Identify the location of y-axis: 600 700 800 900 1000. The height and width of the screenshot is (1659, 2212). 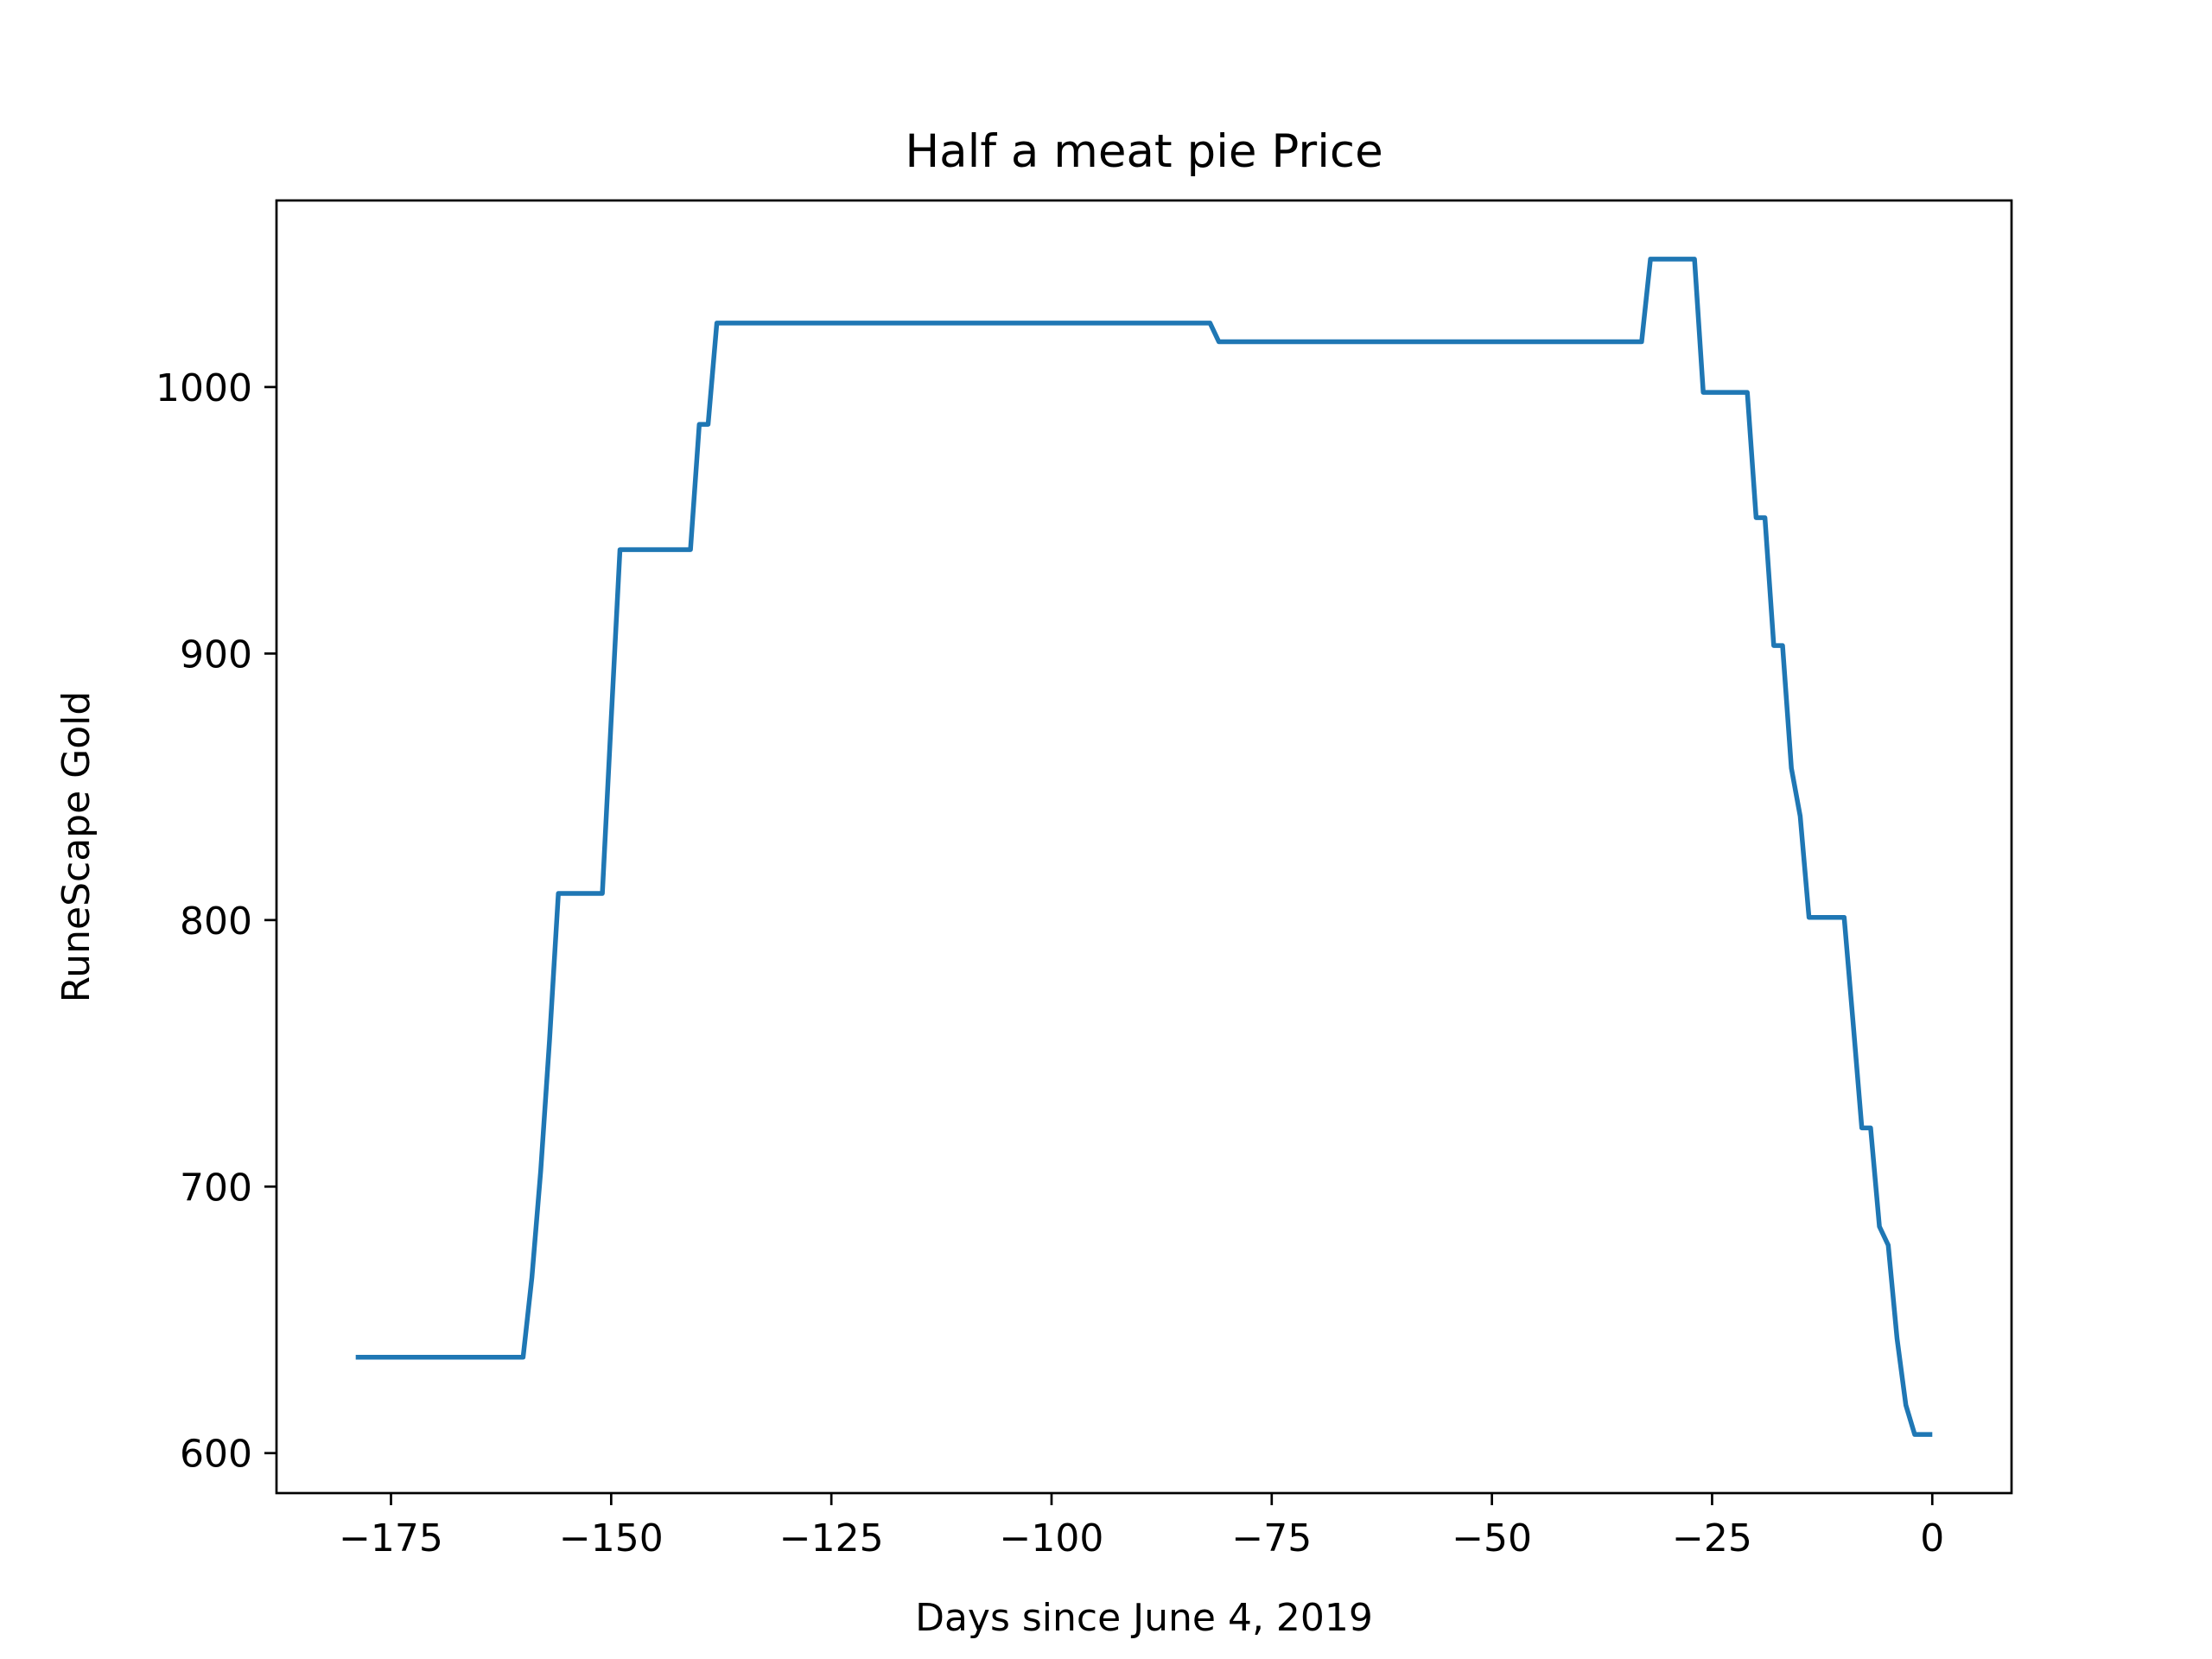
(216, 921).